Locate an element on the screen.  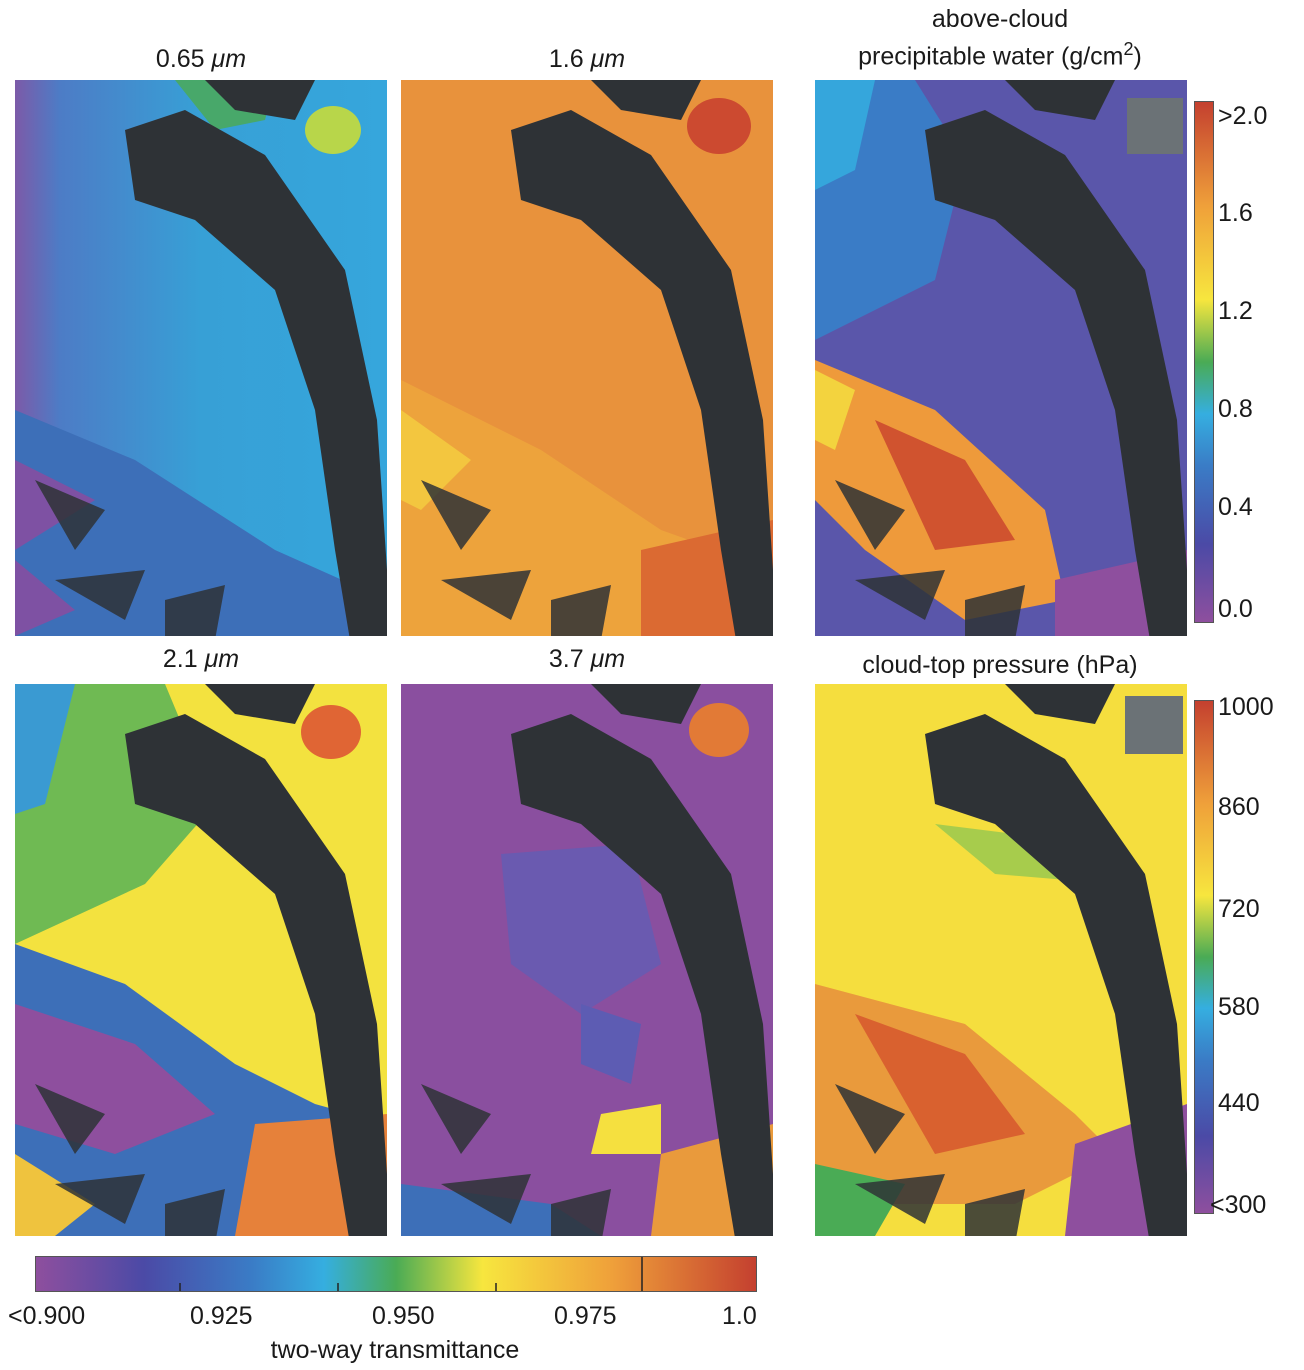
image-panel-21um is located at coordinates (201, 960).